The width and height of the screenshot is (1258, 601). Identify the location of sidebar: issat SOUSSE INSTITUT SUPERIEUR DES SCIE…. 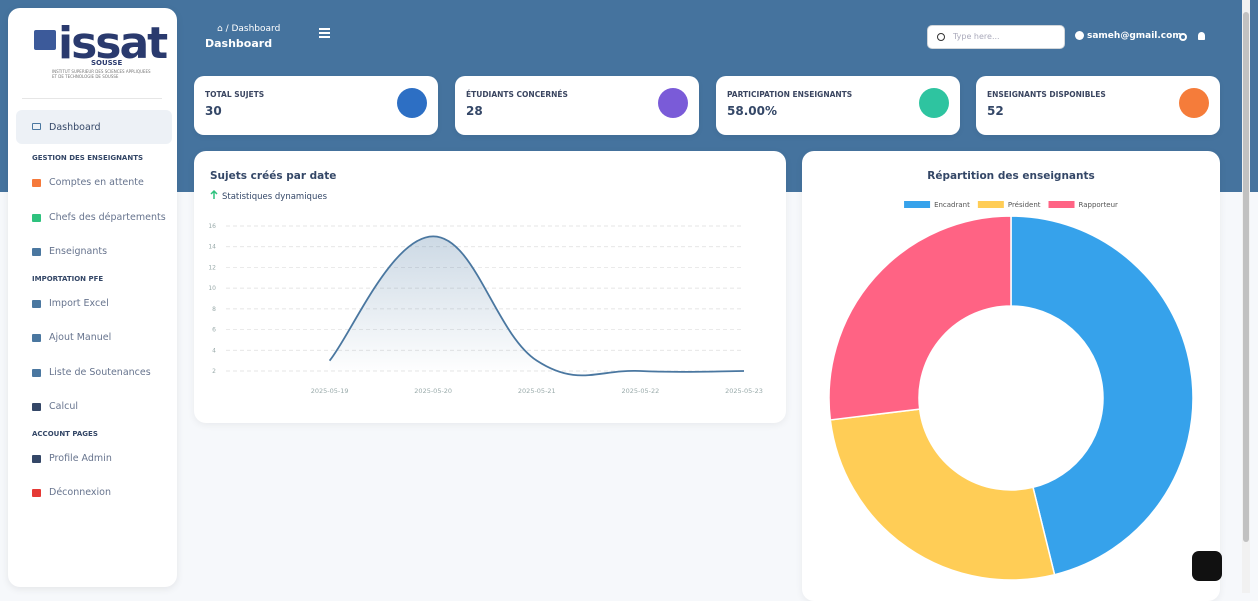
(92, 297).